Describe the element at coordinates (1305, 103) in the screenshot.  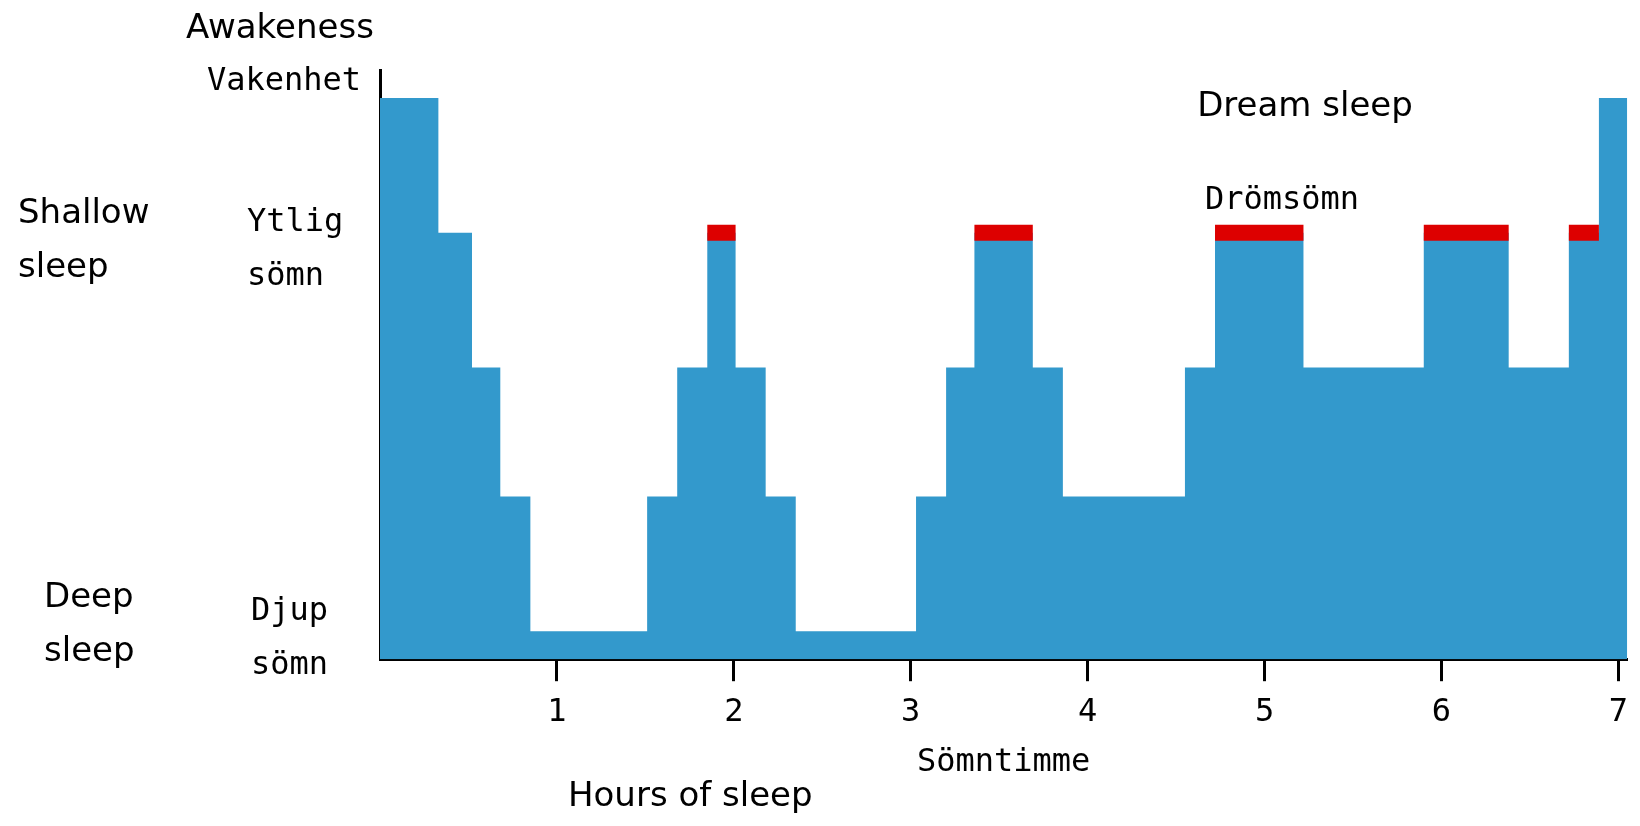
I see `annotation: Dream sleep` at that location.